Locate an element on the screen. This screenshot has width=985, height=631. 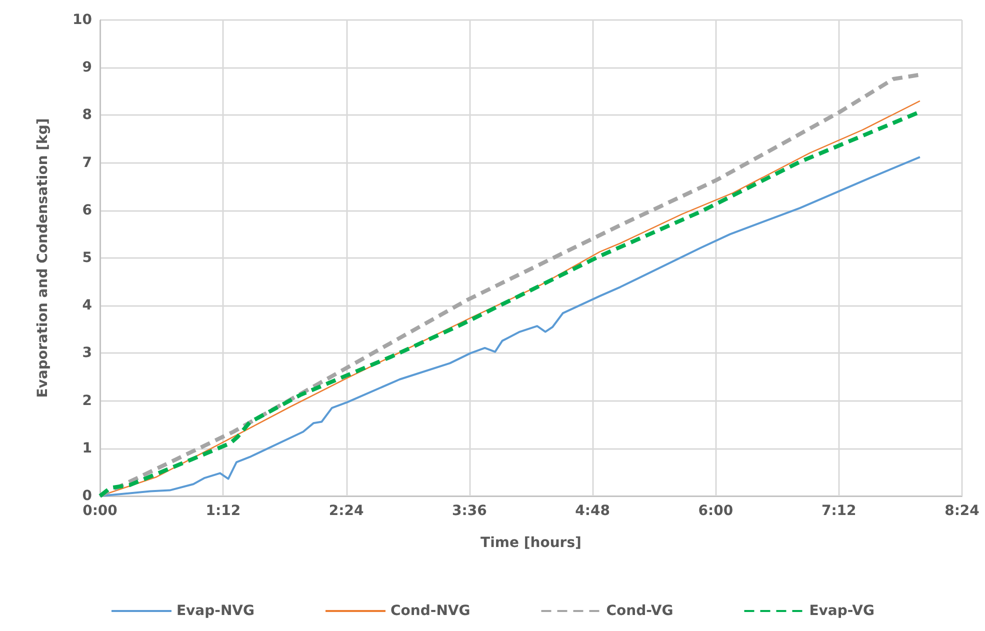
x-axis-title: Time [hours] is located at coordinates (531, 543).